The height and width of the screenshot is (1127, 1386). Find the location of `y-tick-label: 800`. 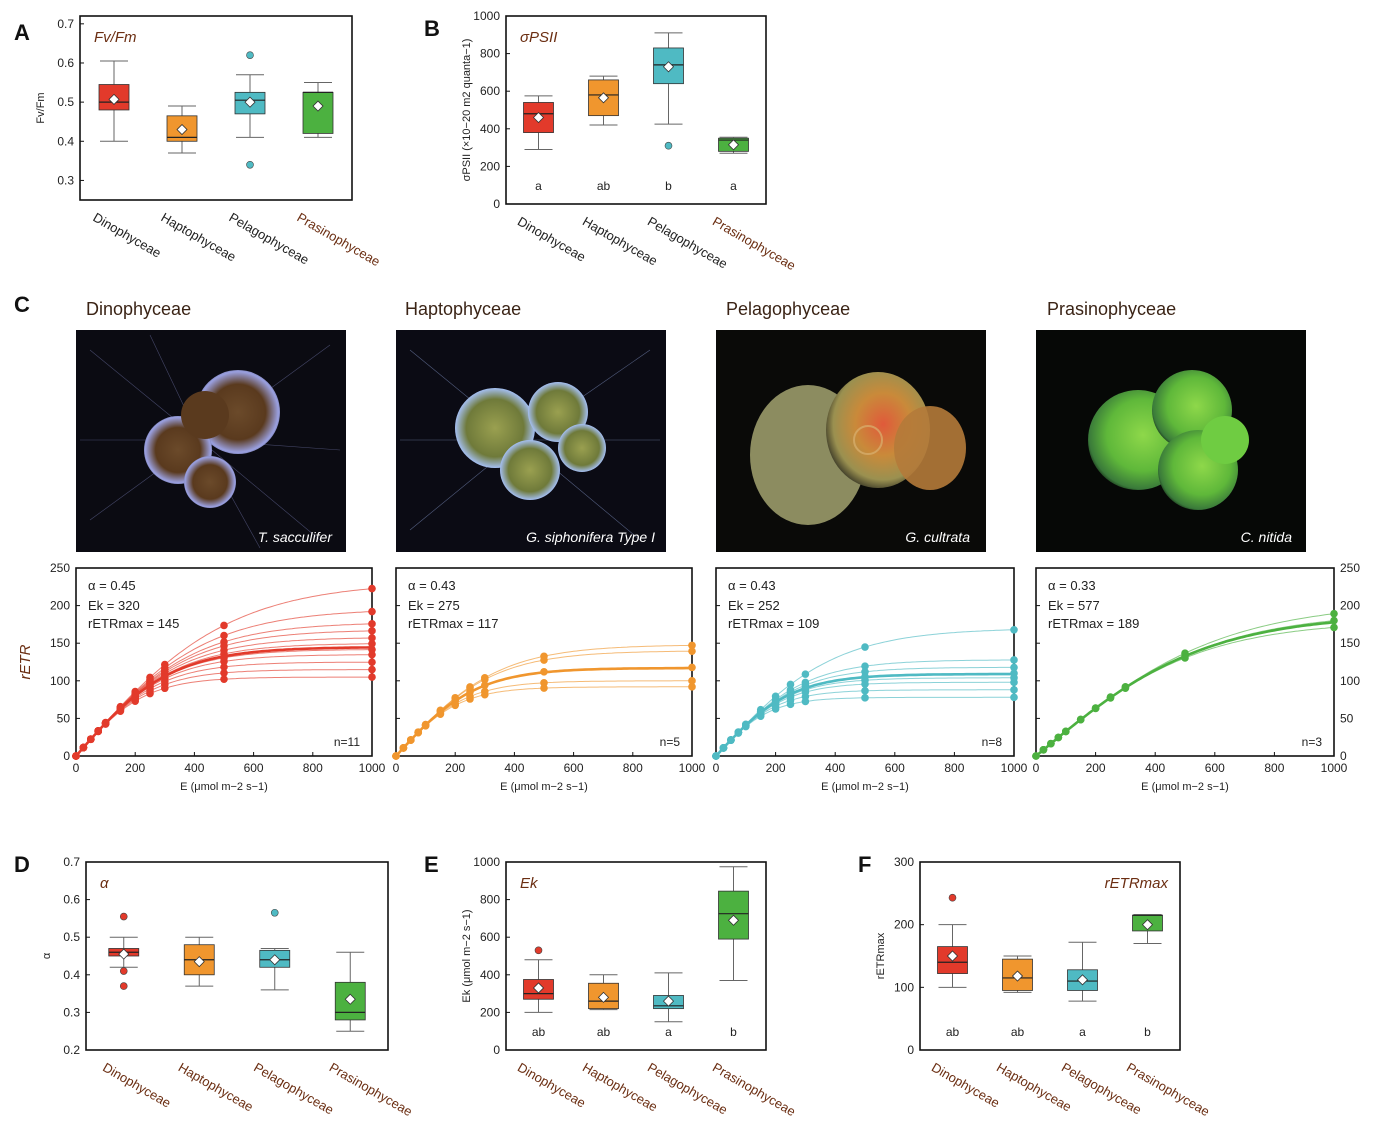

y-tick-label: 800 is located at coordinates (490, 54).